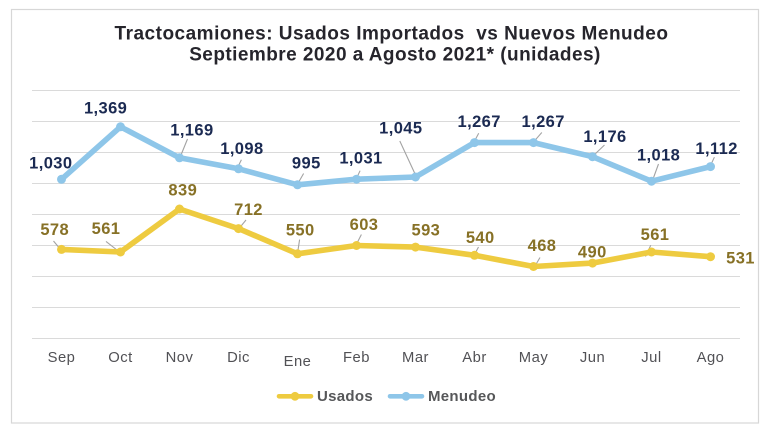 Image resolution: width=777 pixels, height=438 pixels. Describe the element at coordinates (105, 109) in the screenshot. I see `svg-text: 1,369` at that location.